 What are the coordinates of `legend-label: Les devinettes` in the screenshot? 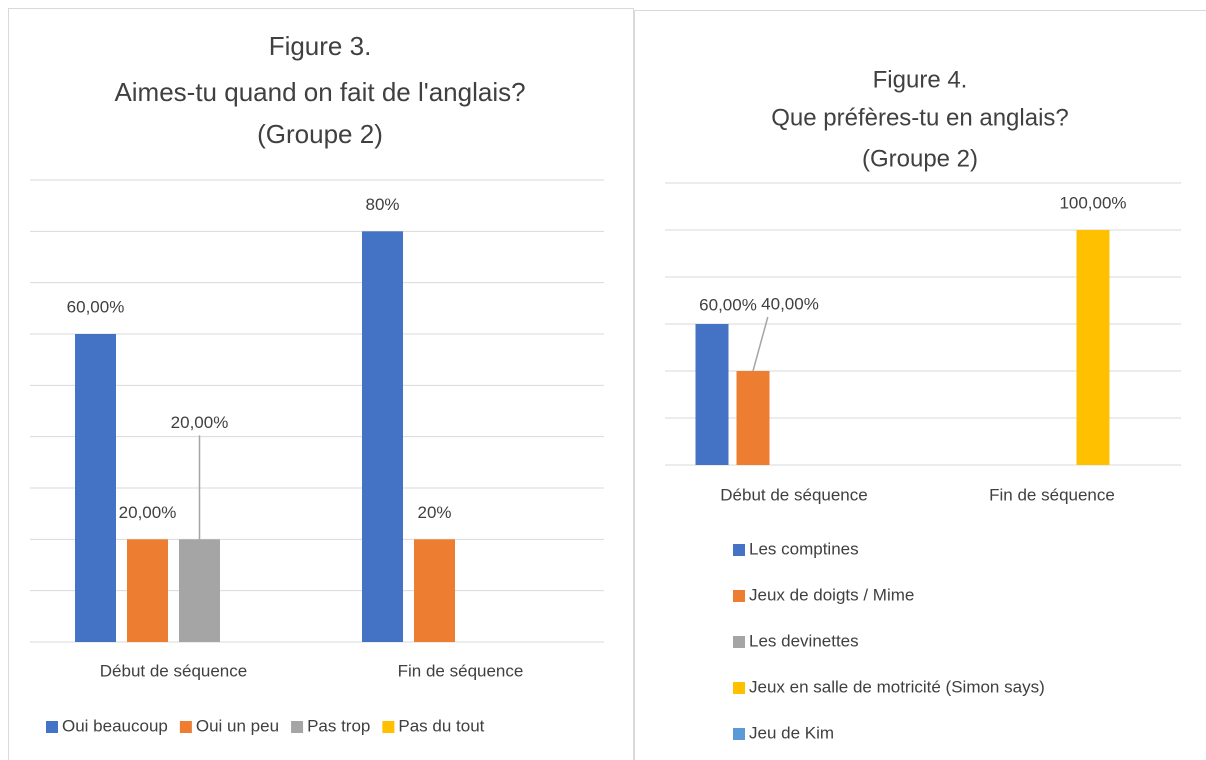 It's located at (804, 640).